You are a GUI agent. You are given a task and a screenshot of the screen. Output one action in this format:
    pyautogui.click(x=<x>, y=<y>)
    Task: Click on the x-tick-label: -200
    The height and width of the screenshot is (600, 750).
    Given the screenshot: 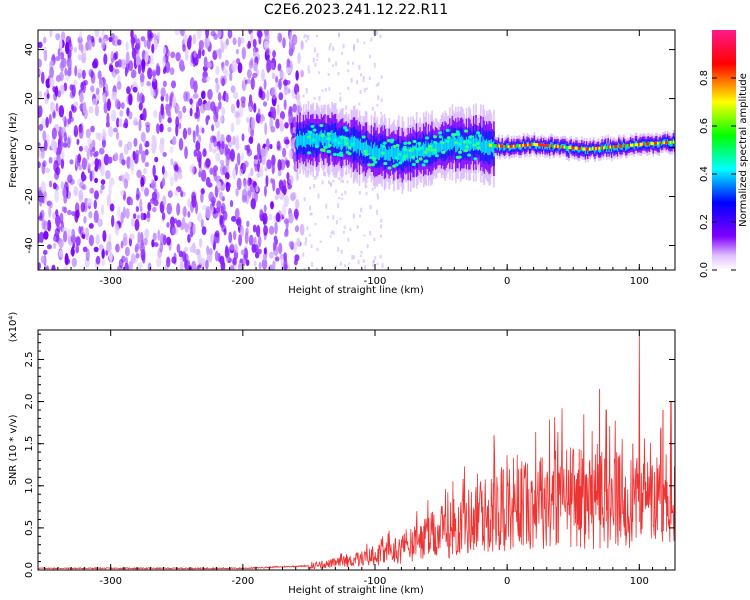 What is the action you would take?
    pyautogui.click(x=242, y=281)
    